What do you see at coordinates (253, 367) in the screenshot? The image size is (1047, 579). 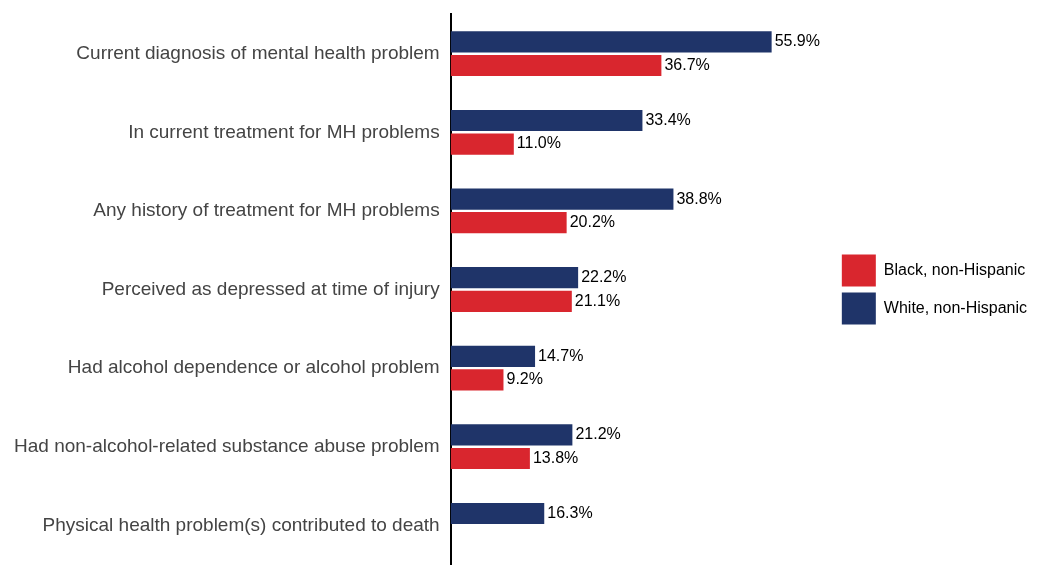 I see `y-tick-label: Had alcohol dependence or alcohol problem` at bounding box center [253, 367].